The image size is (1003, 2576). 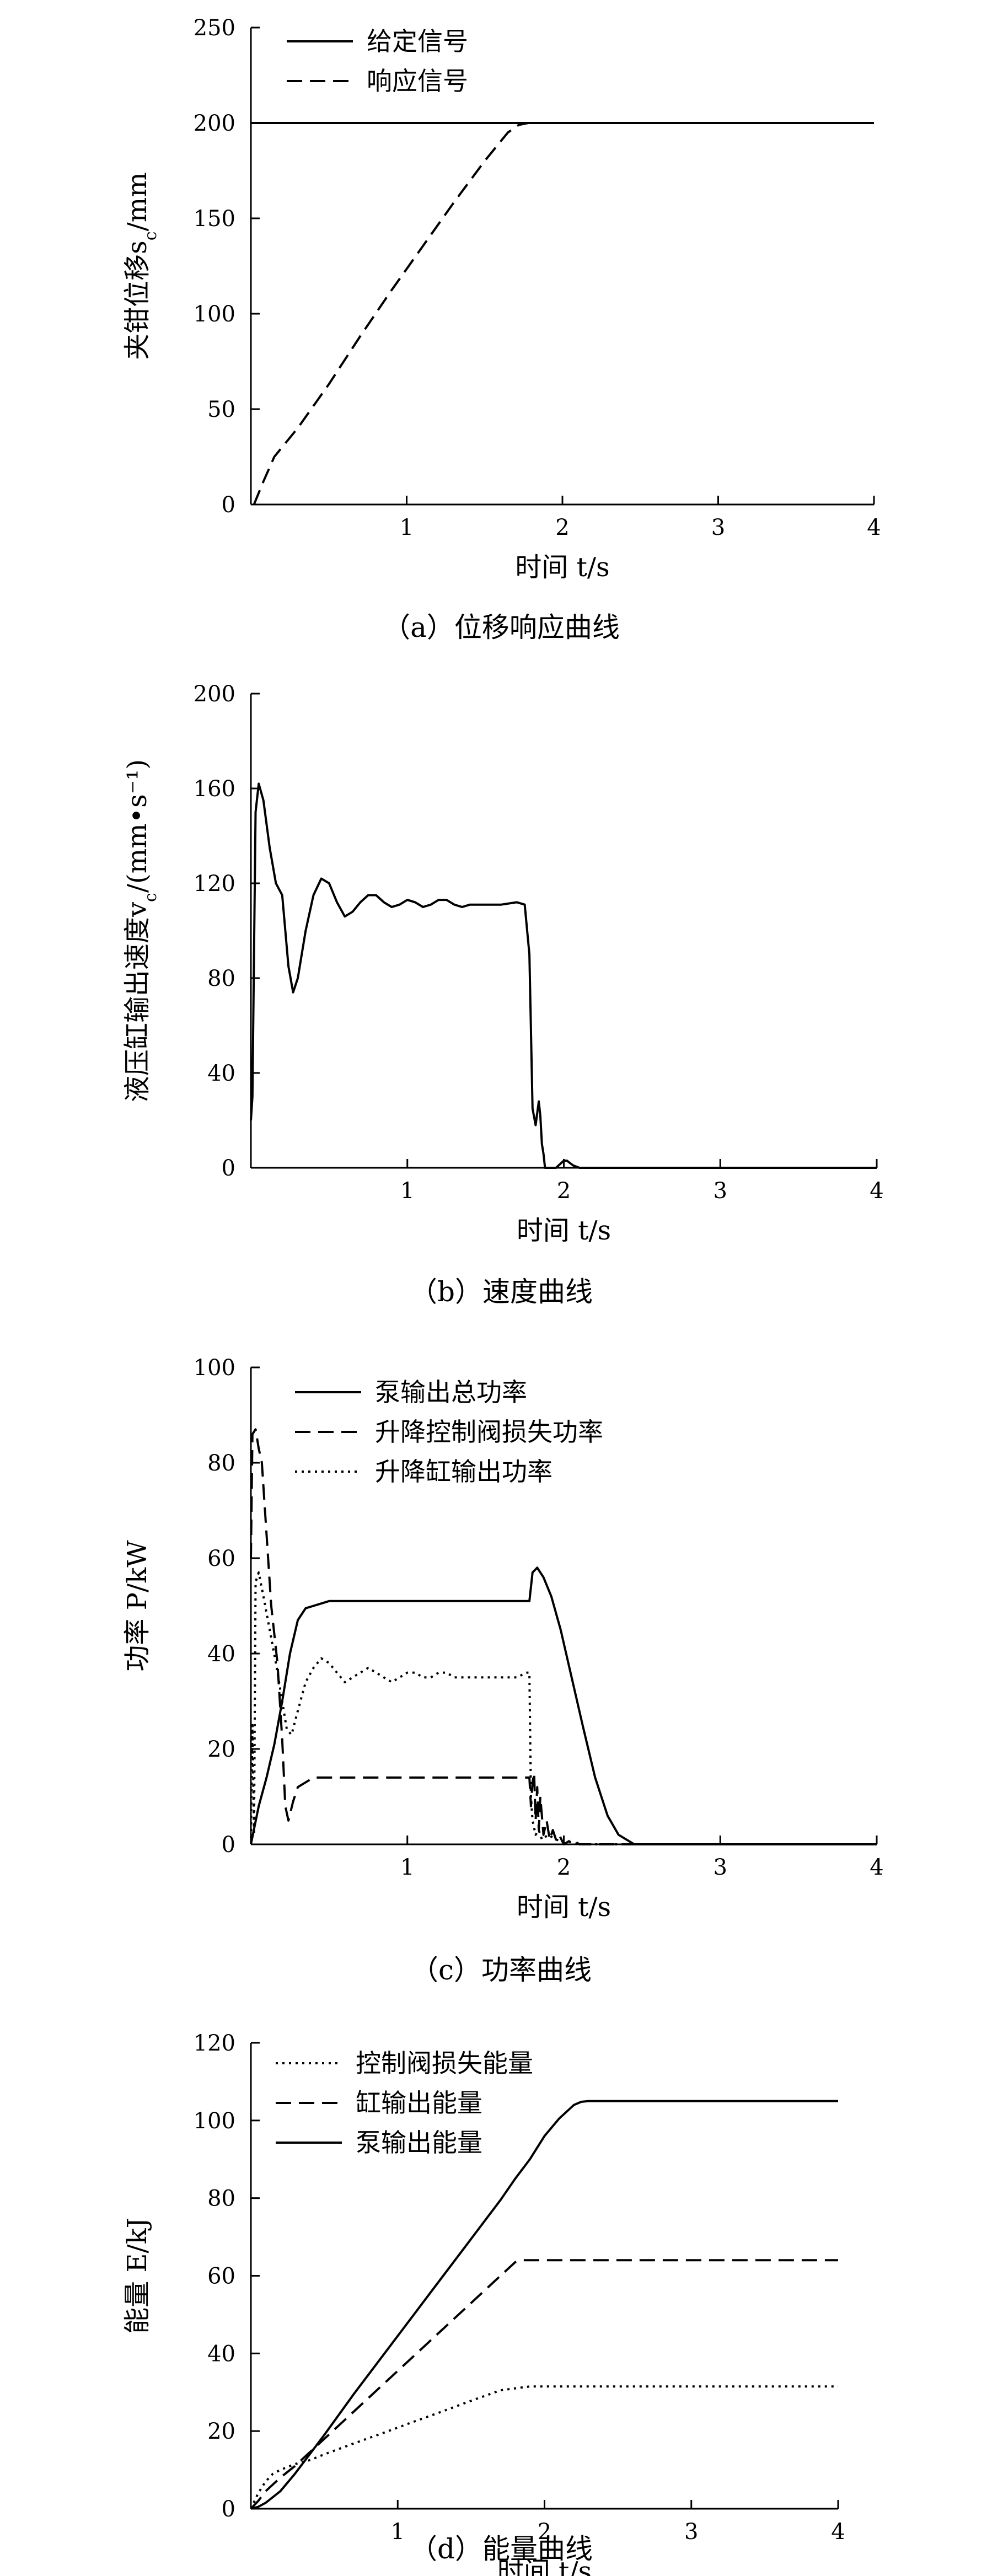 I want to click on legend-label: 响应信号, so click(x=417, y=81).